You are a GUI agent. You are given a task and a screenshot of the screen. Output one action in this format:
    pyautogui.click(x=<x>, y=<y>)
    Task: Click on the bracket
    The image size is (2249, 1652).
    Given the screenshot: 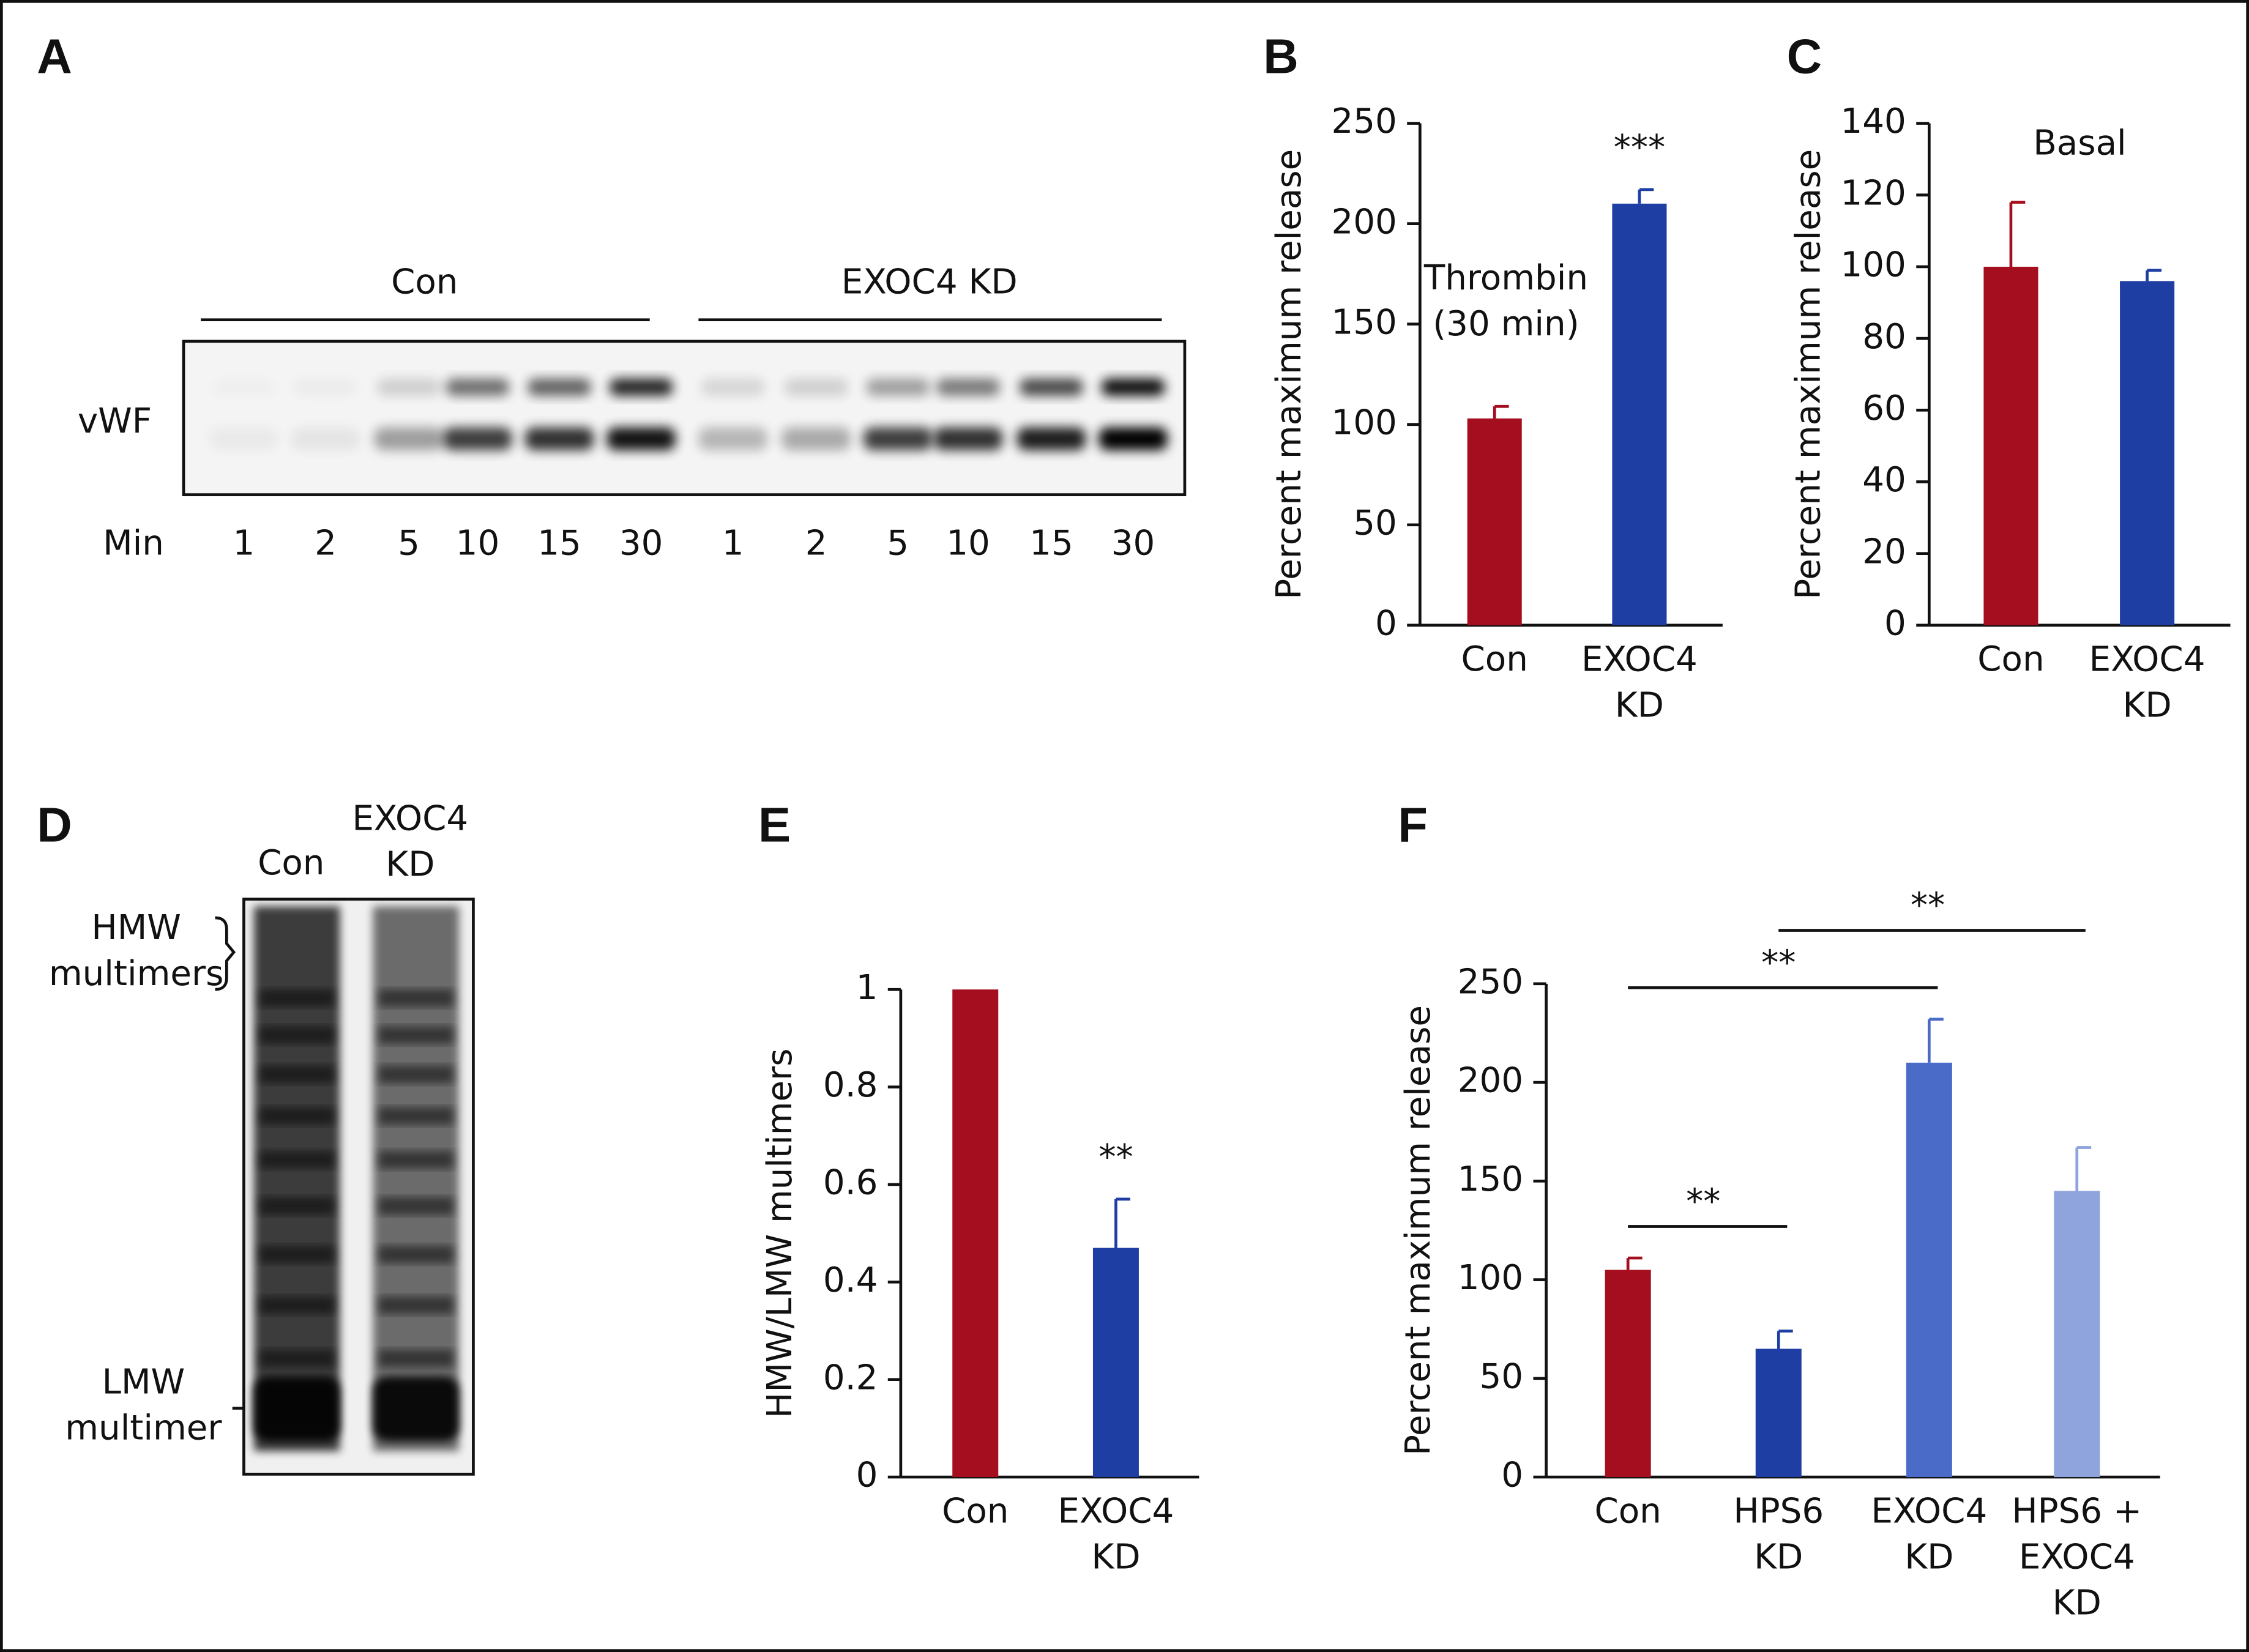 What is the action you would take?
    pyautogui.click(x=225, y=953)
    